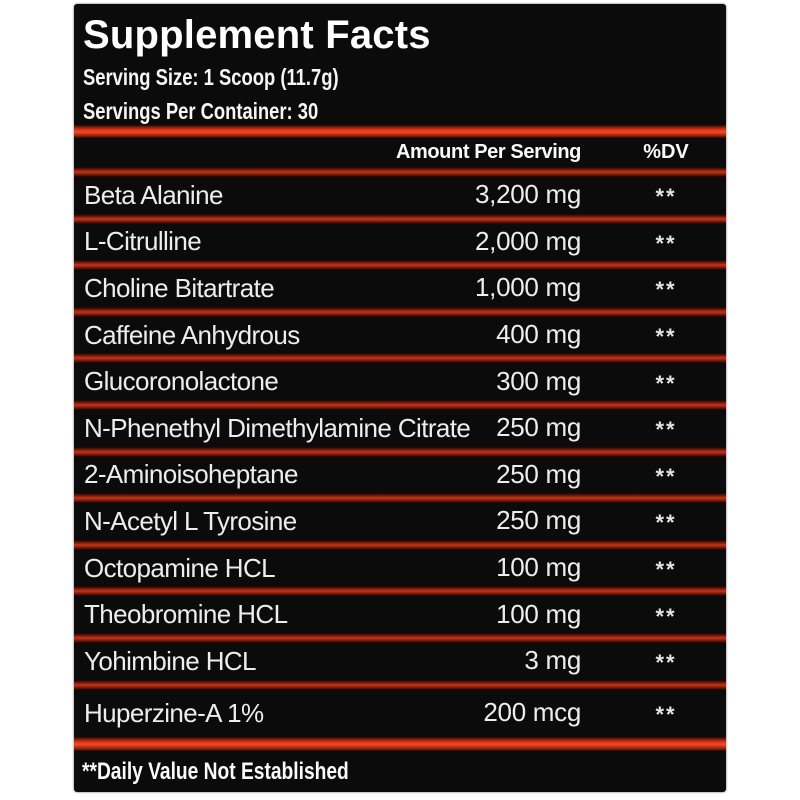 Image resolution: width=800 pixels, height=800 pixels. I want to click on ingredient-row: Choline Bitartrate 1,000 mg **, so click(400, 288).